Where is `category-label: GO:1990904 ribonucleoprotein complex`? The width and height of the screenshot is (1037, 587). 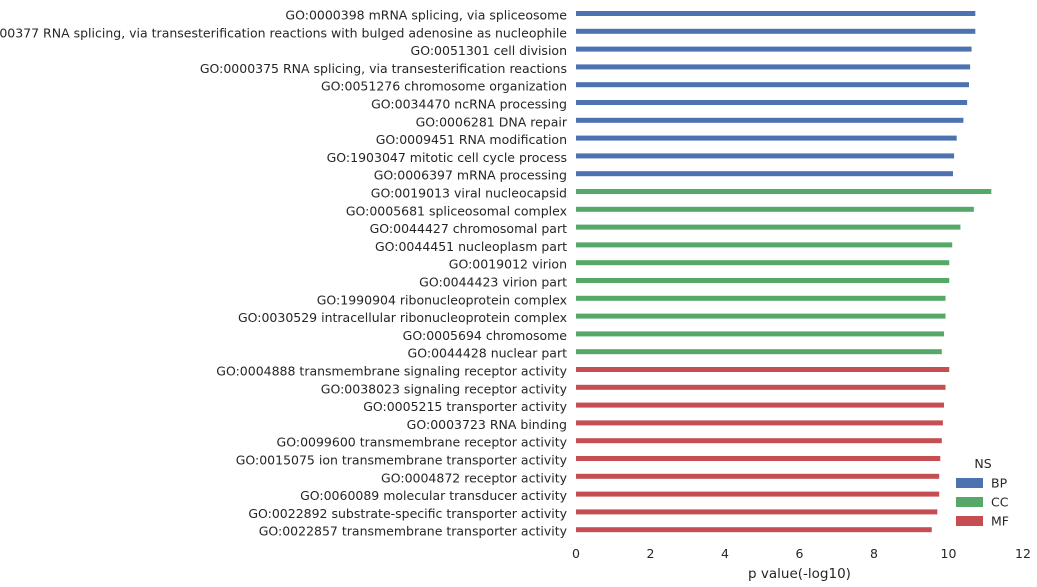
category-label: GO:1990904 ribonucleoprotein complex is located at coordinates (442, 299).